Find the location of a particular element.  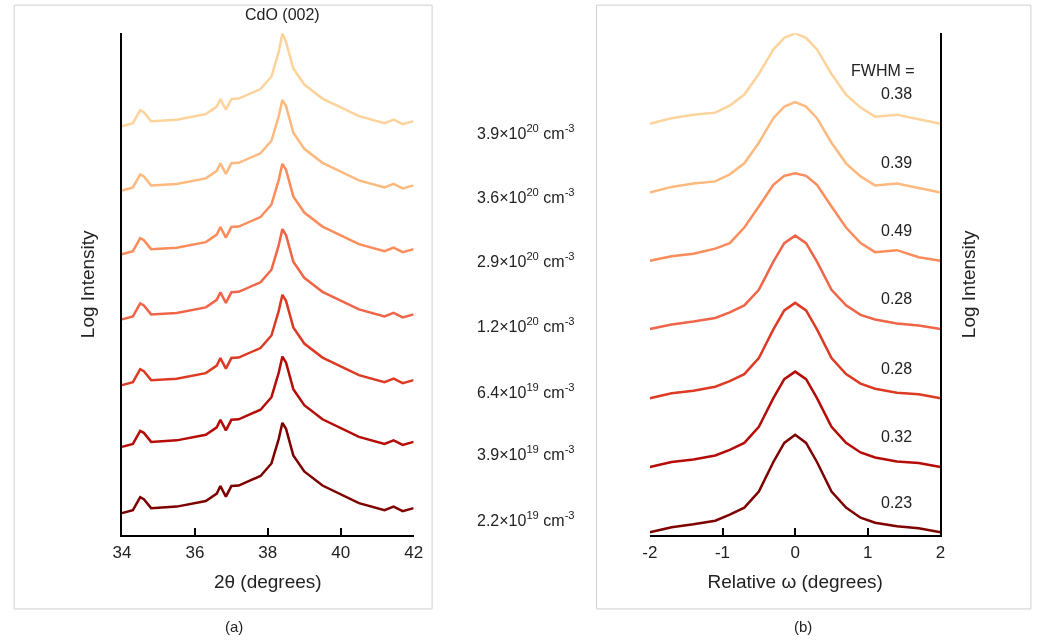

x-tick-label: -2 is located at coordinates (650, 552).